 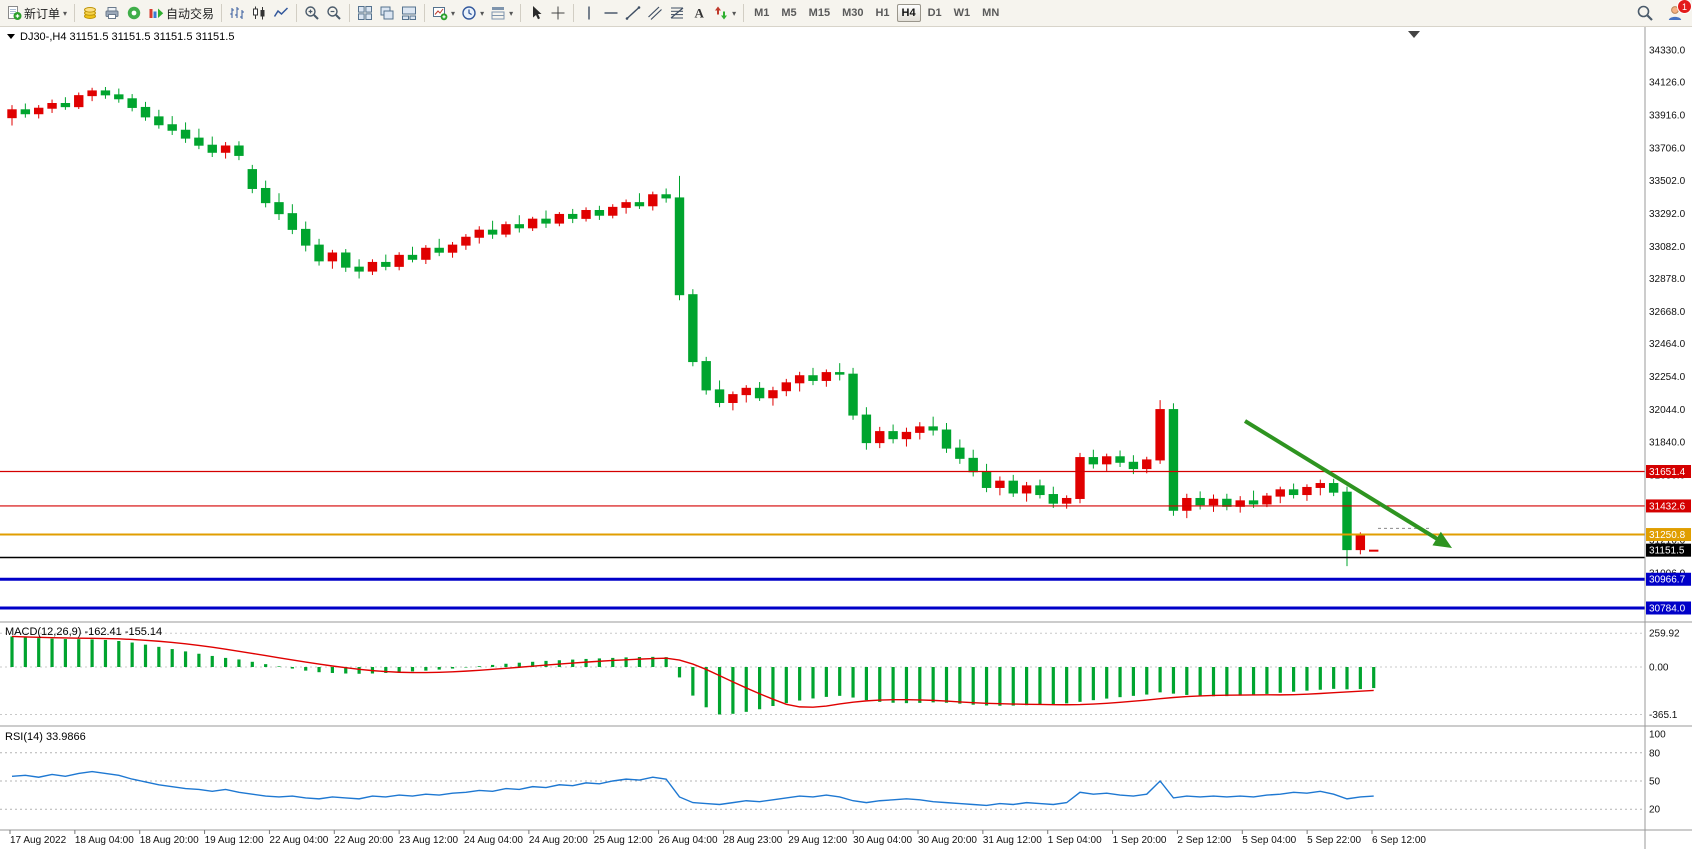 I want to click on timeframe-m5-button: M5, so click(x=789, y=13).